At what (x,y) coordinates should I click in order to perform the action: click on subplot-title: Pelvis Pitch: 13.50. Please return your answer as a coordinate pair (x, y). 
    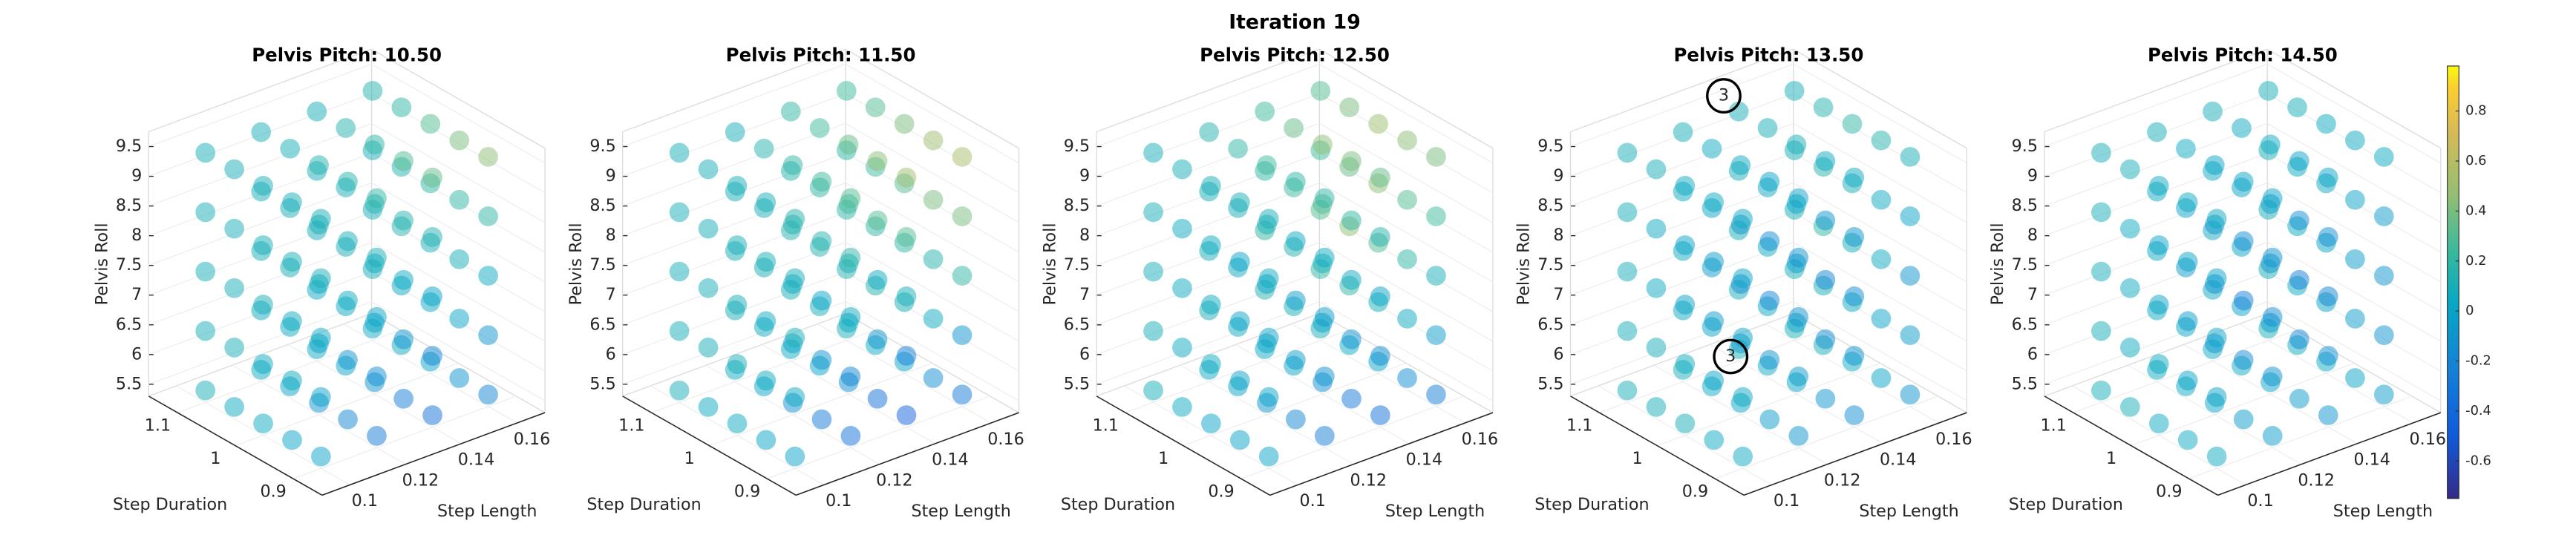
    Looking at the image, I should click on (1769, 55).